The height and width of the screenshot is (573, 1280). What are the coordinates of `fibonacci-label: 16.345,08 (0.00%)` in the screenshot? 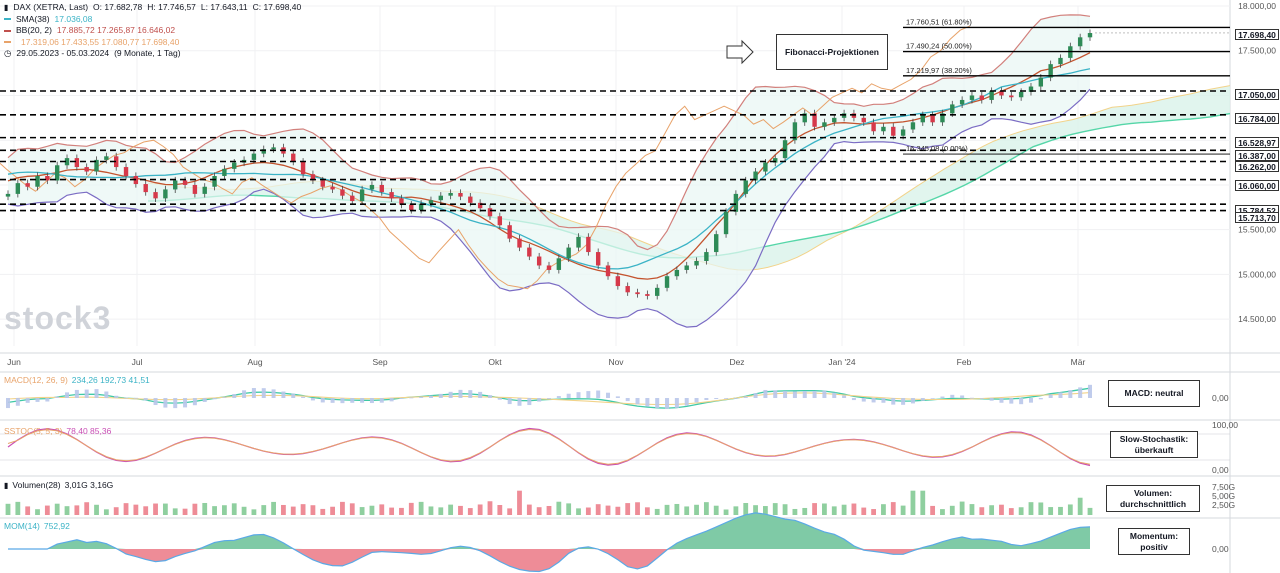 It's located at (937, 148).